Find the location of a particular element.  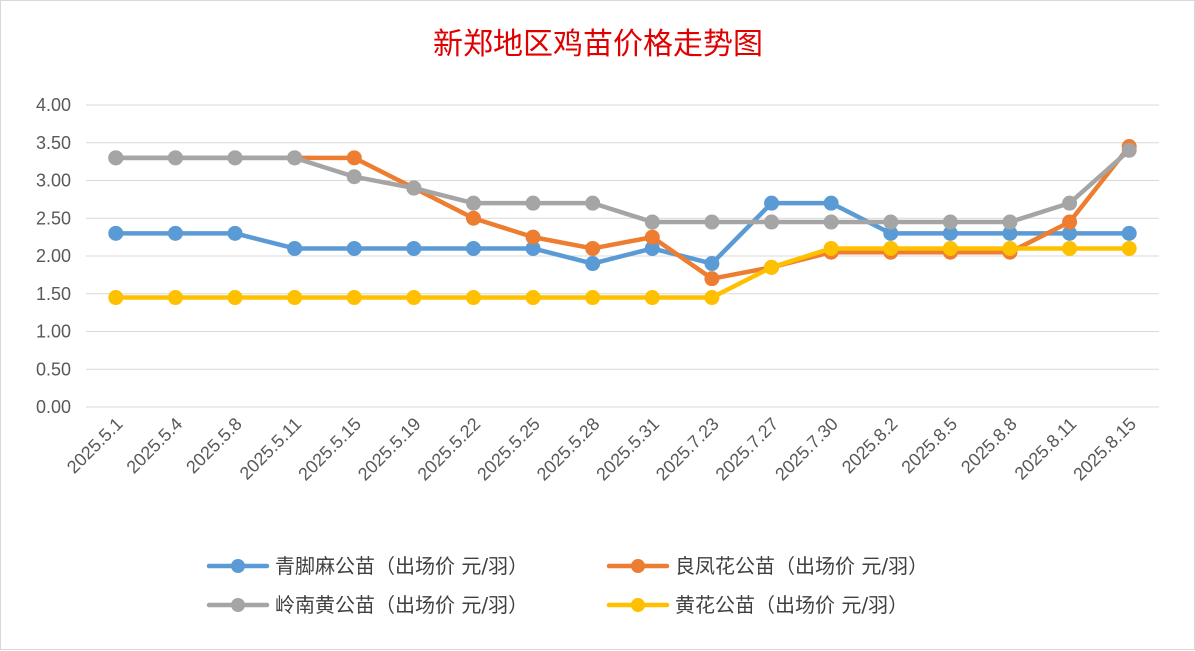

y-tick-label: 2.50 is located at coordinates (53, 218).